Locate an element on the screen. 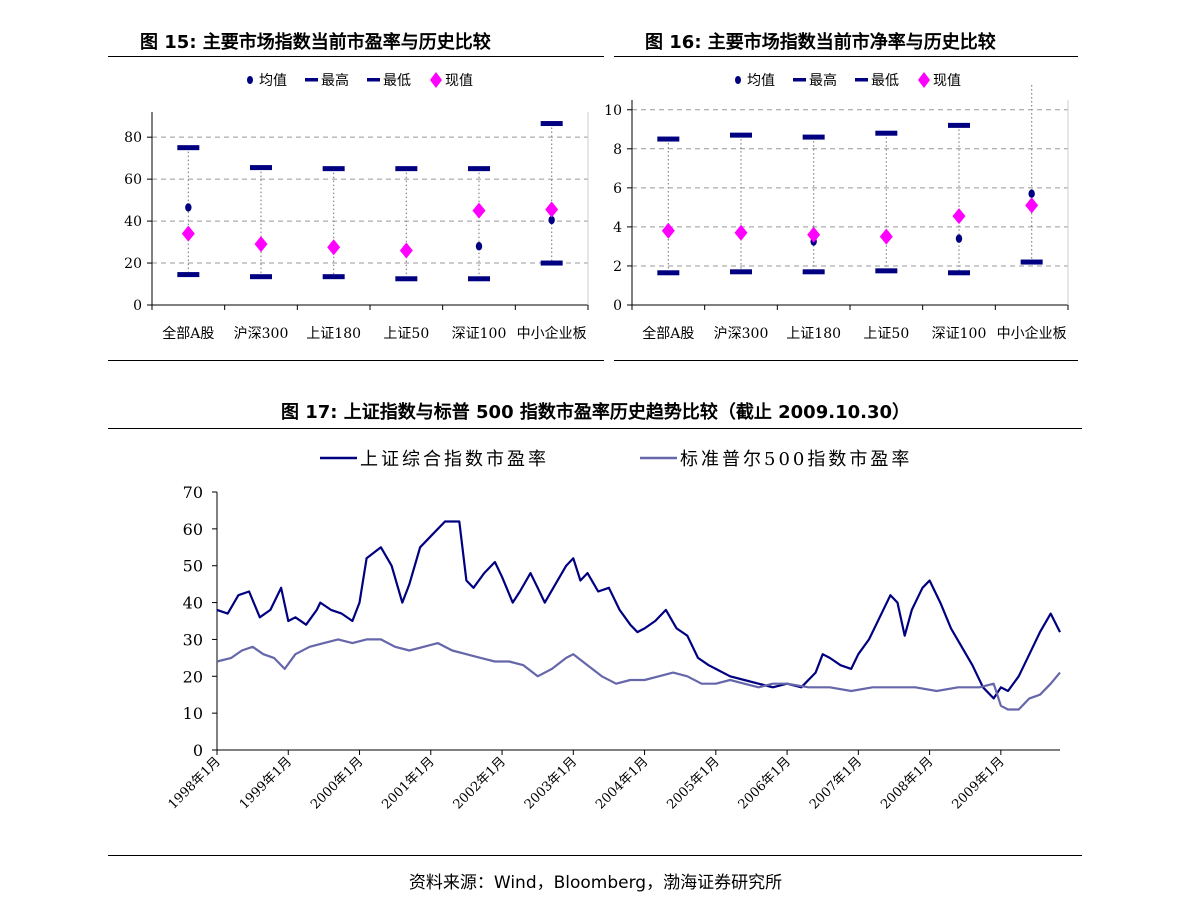 The image size is (1191, 913). fig17-legend-label: 上证综合指数市盈率 is located at coordinates (454, 459).